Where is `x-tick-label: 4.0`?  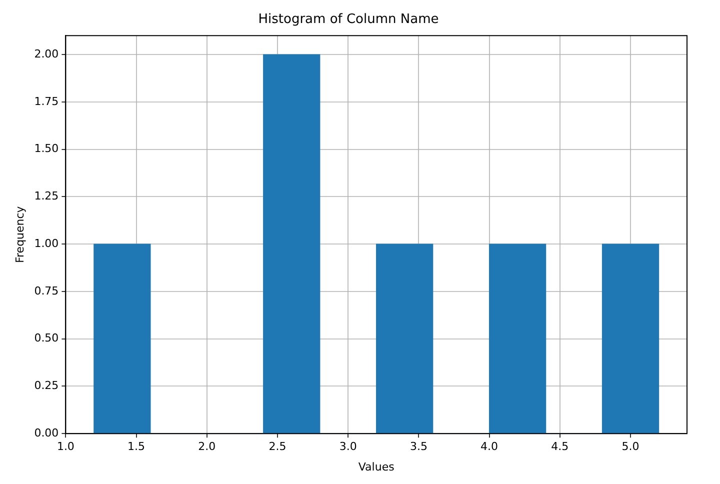
x-tick-label: 4.0 is located at coordinates (489, 447).